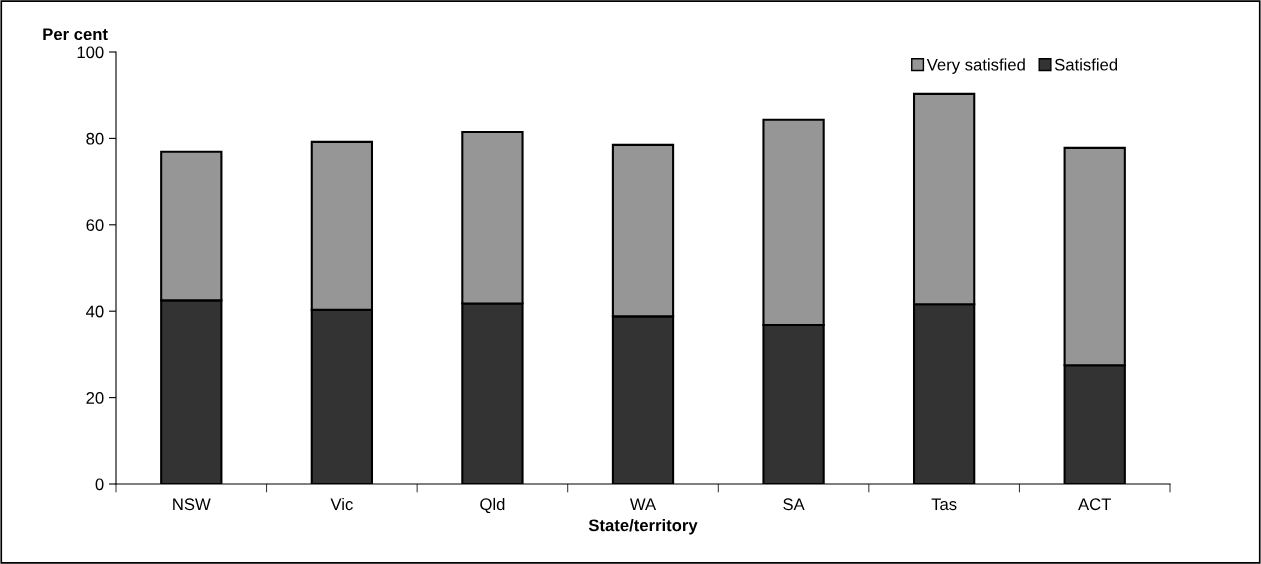  Describe the element at coordinates (95, 311) in the screenshot. I see `y-tick-label: 40` at that location.